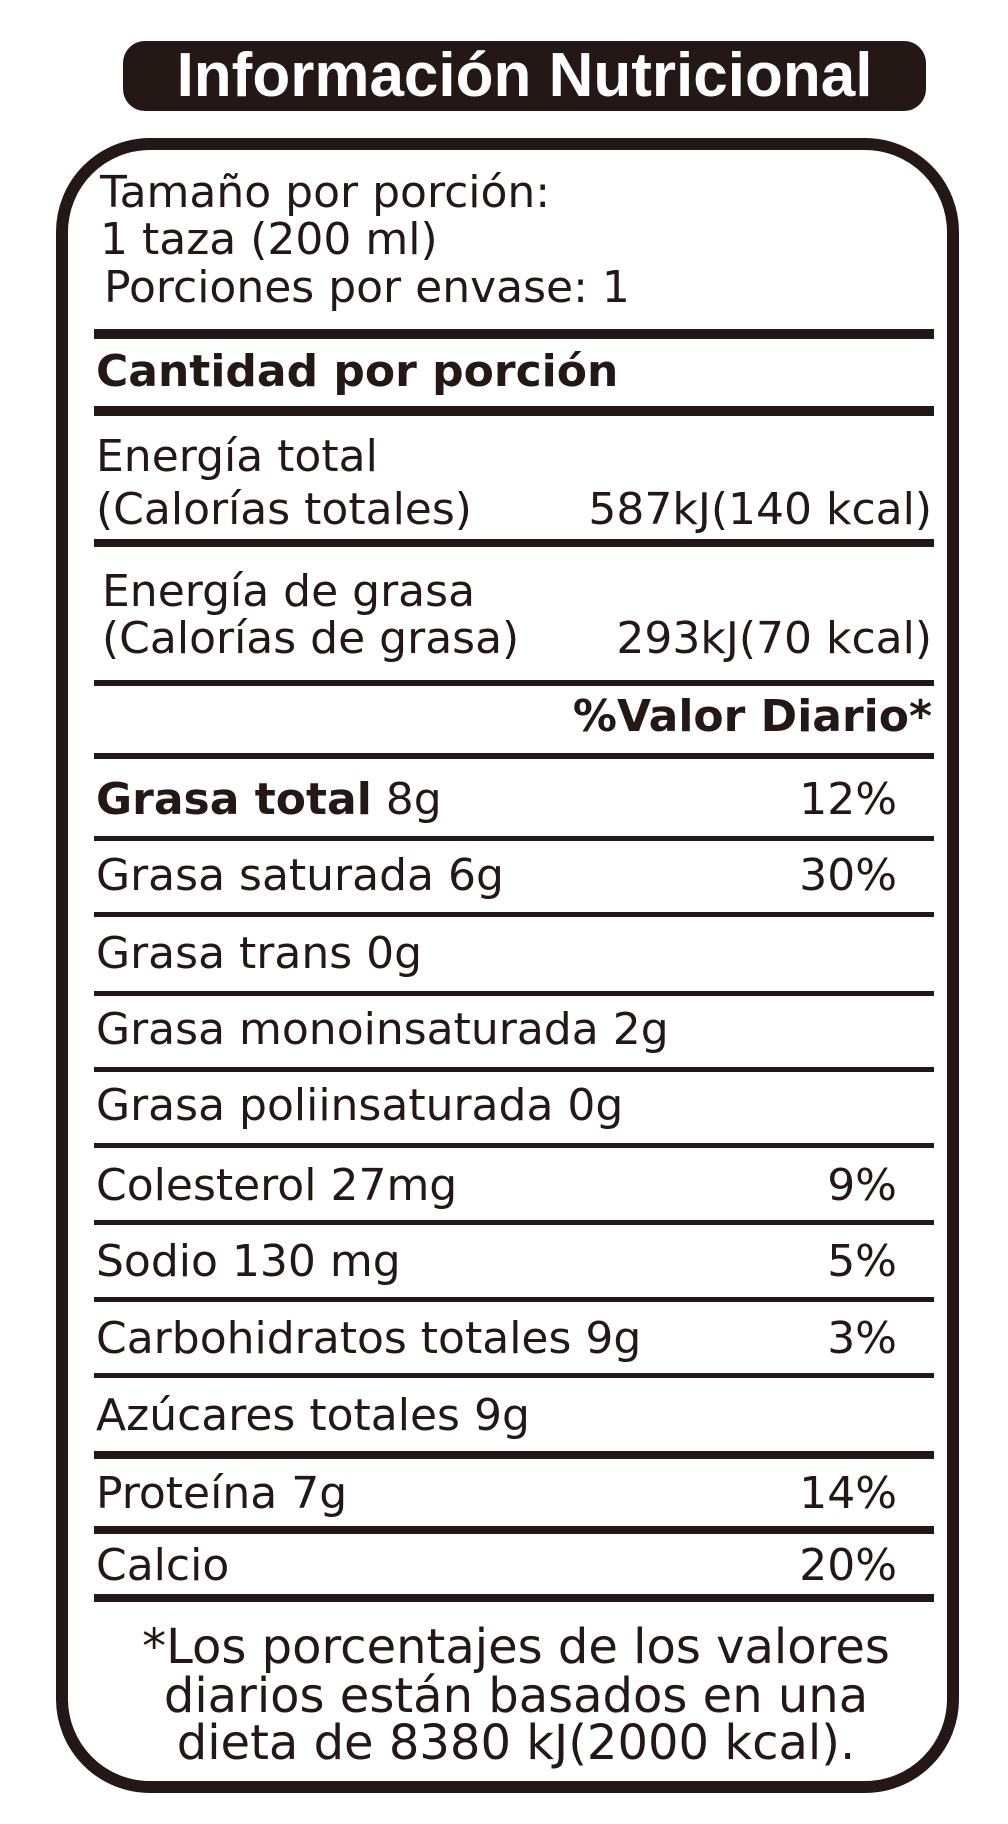  What do you see at coordinates (325, 192) in the screenshot?
I see `serving-size-label: Tamaño por porción:` at bounding box center [325, 192].